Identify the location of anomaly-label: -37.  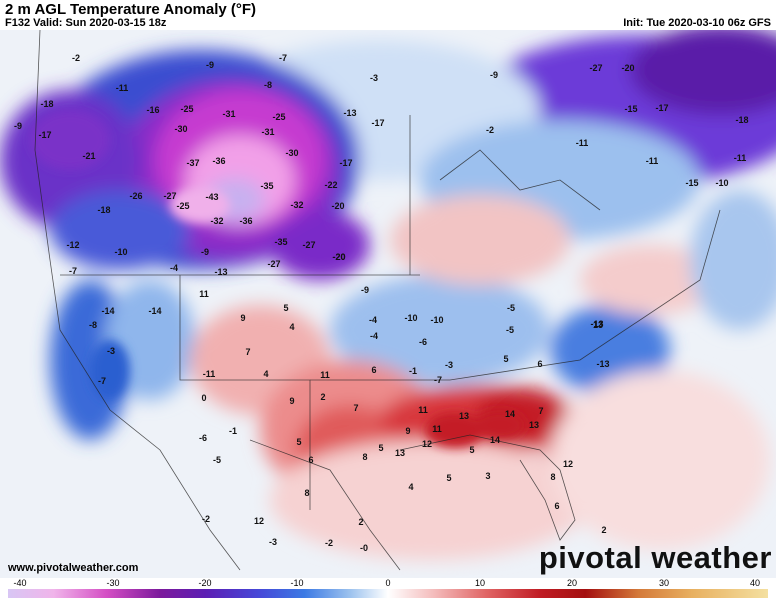
(193, 163).